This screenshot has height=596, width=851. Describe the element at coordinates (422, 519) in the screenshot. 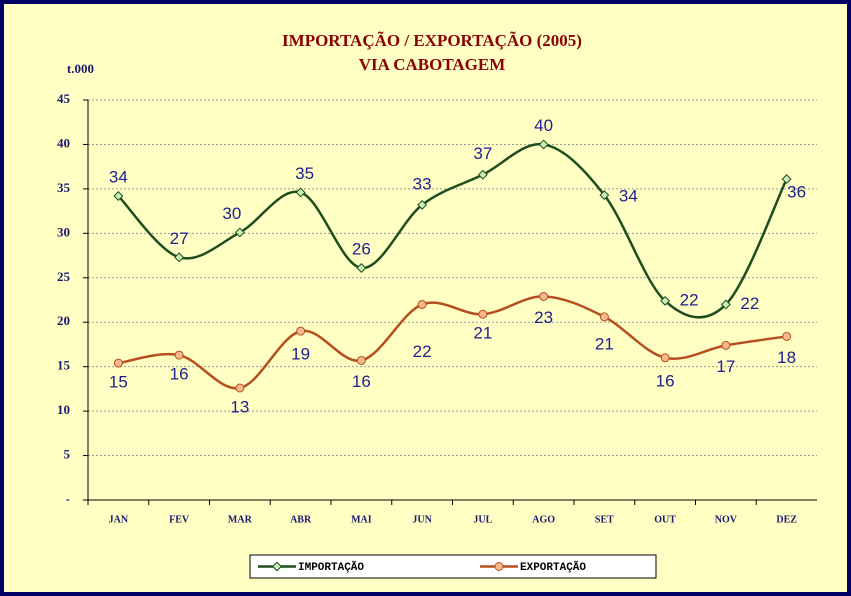

I see `x-tick-label: JUN` at that location.